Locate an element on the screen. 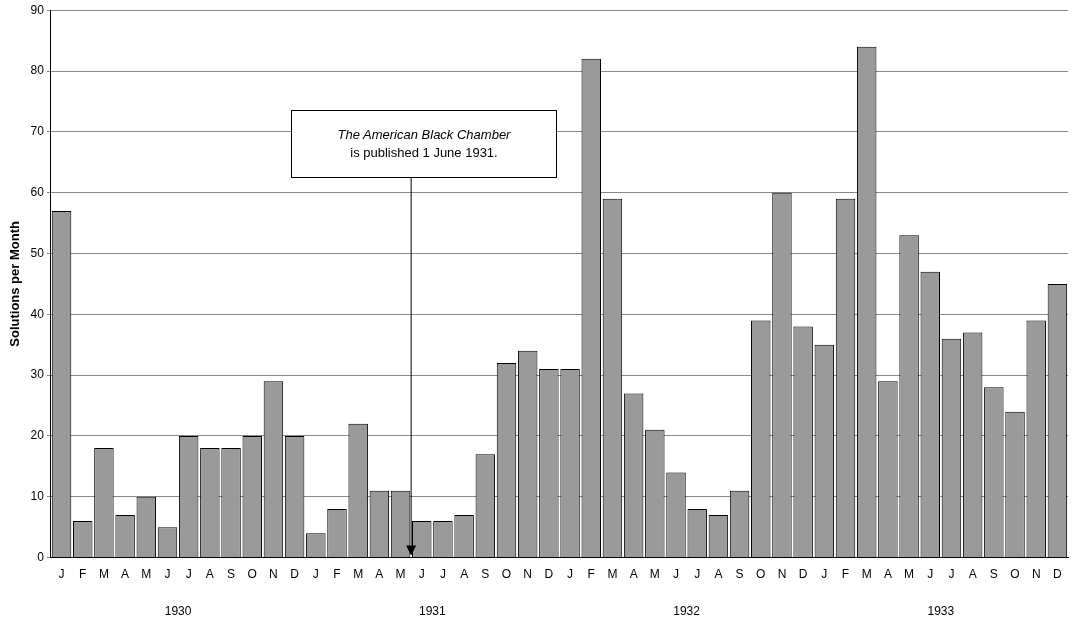  y-tick-label: 60 is located at coordinates (37, 191).